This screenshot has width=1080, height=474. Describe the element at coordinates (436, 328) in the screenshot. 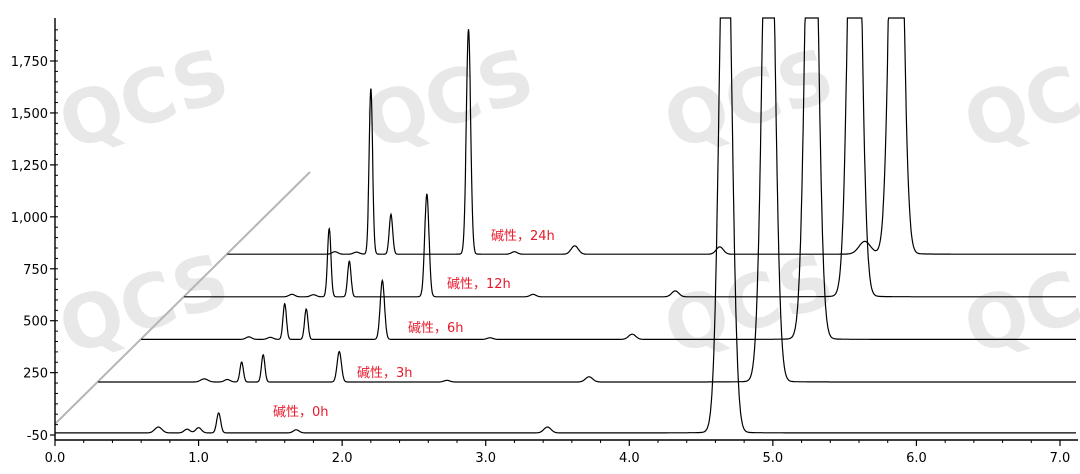

I see `trace-label: 碱性，6h` at that location.